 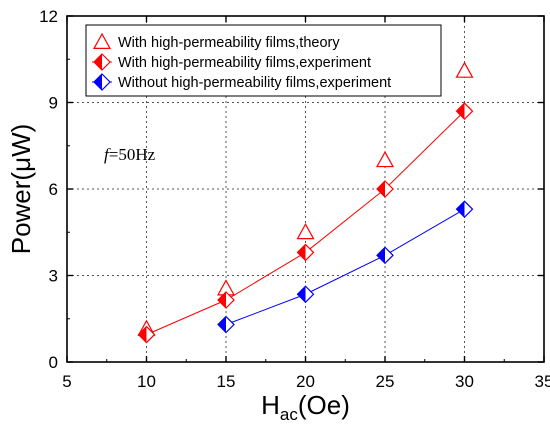 I want to click on series-line, so click(x=345, y=266).